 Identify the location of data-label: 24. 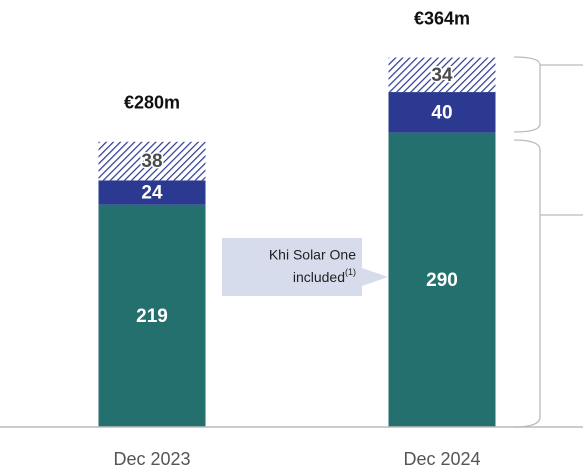
(152, 193).